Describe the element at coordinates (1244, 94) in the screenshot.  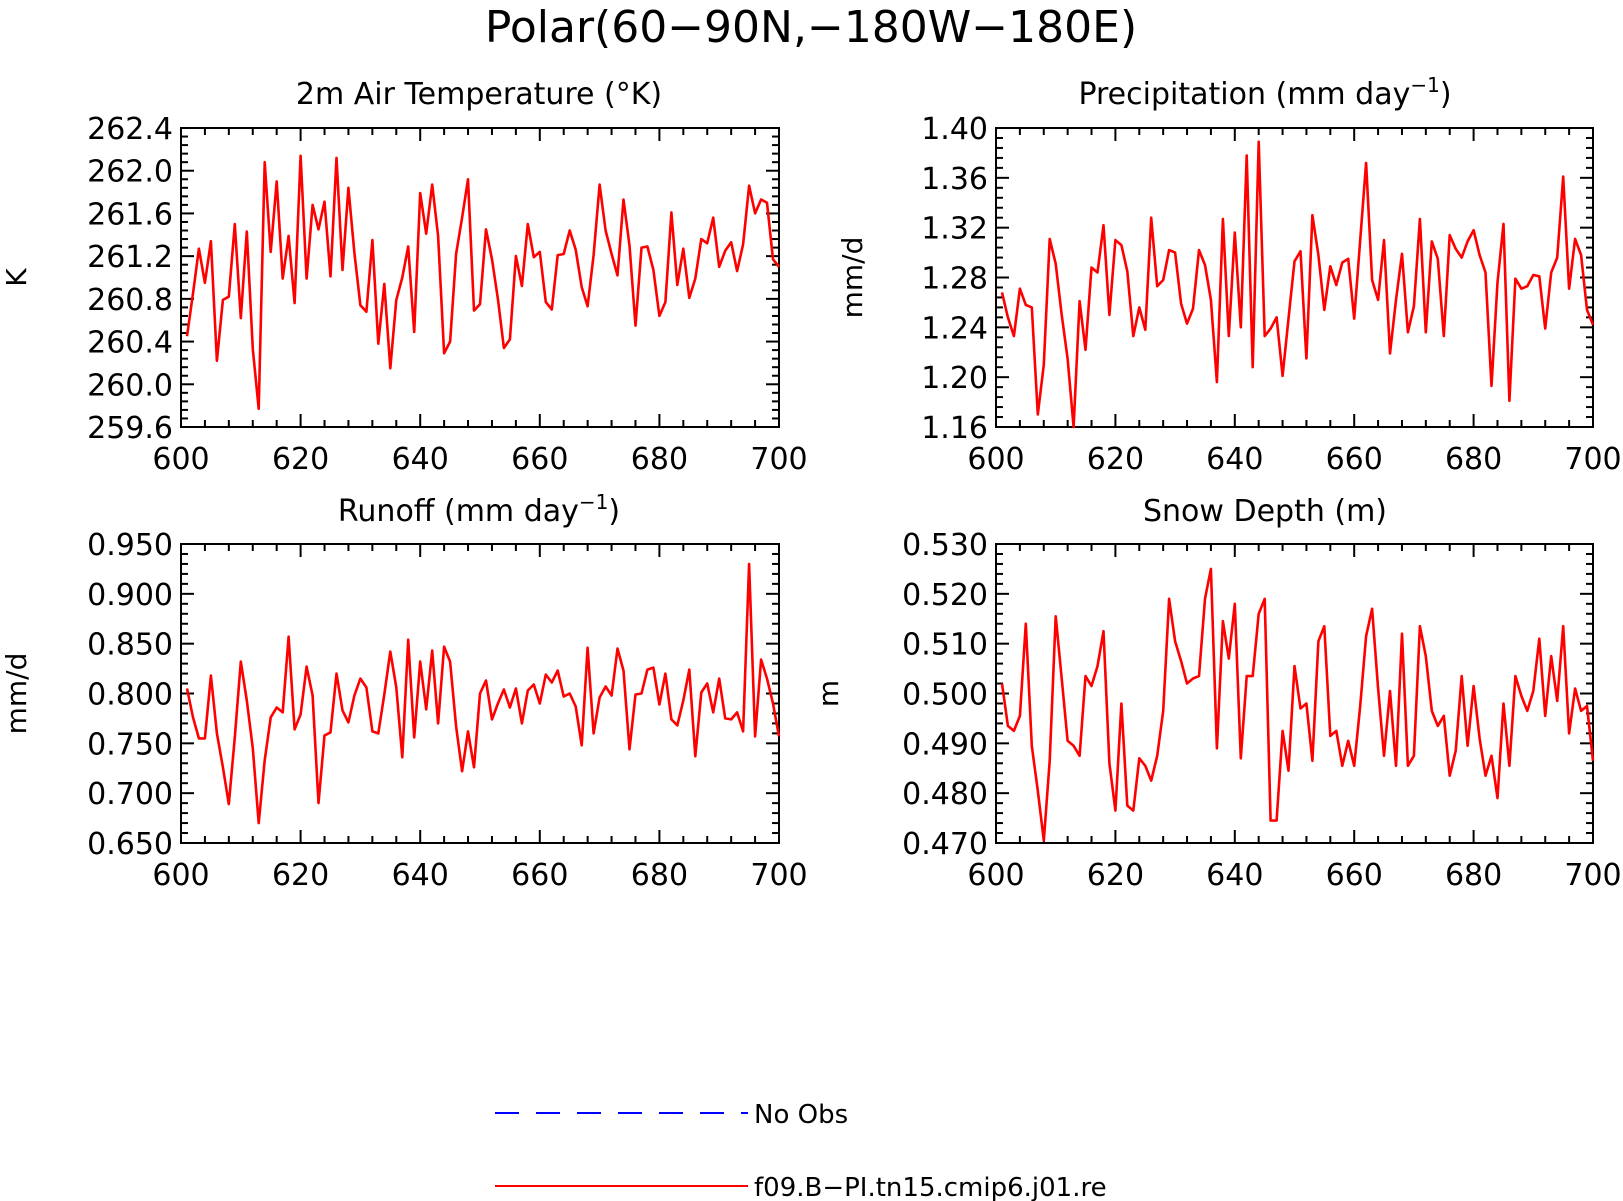
I see `panel-title-main: Precipitation (mm day` at that location.